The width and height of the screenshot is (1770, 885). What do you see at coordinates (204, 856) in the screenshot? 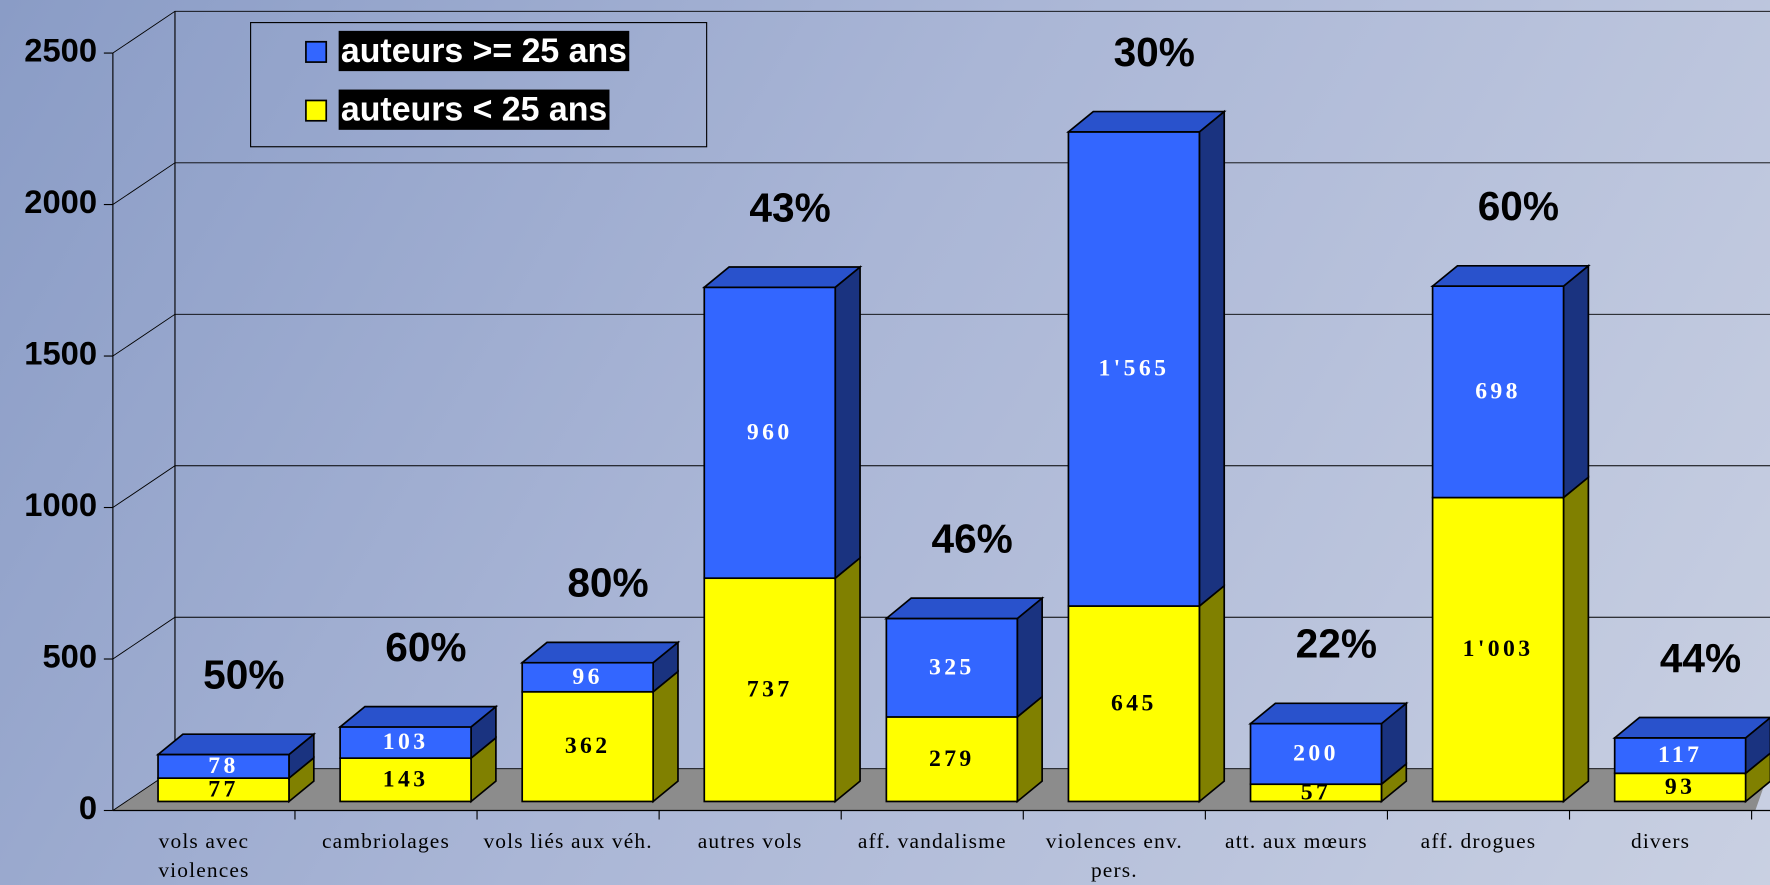
I see `x-tick-label: vols avec violences` at bounding box center [204, 856].